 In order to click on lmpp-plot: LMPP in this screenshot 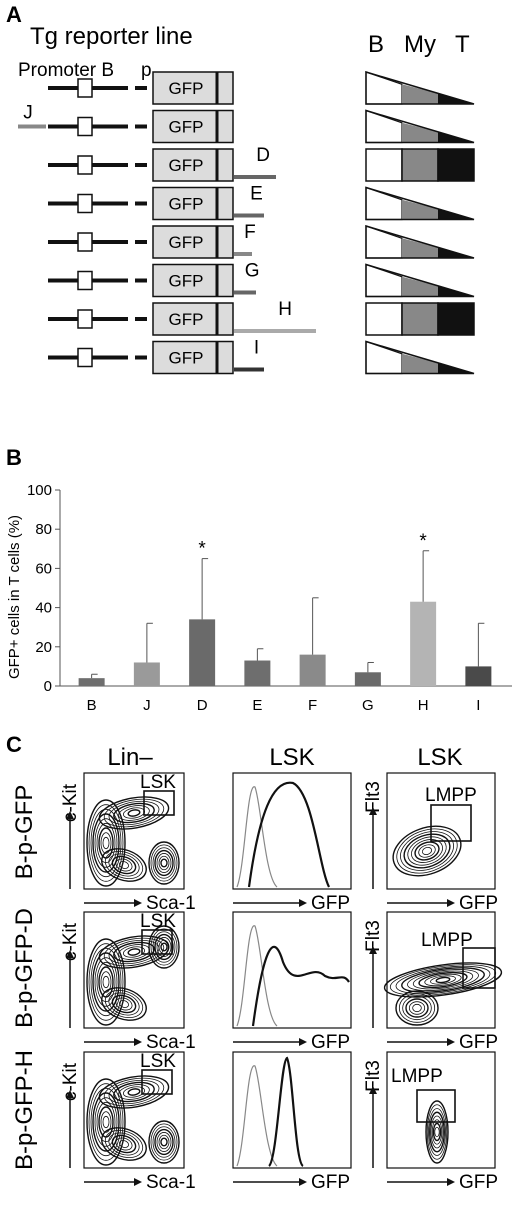, I will do `click(441, 831)`.